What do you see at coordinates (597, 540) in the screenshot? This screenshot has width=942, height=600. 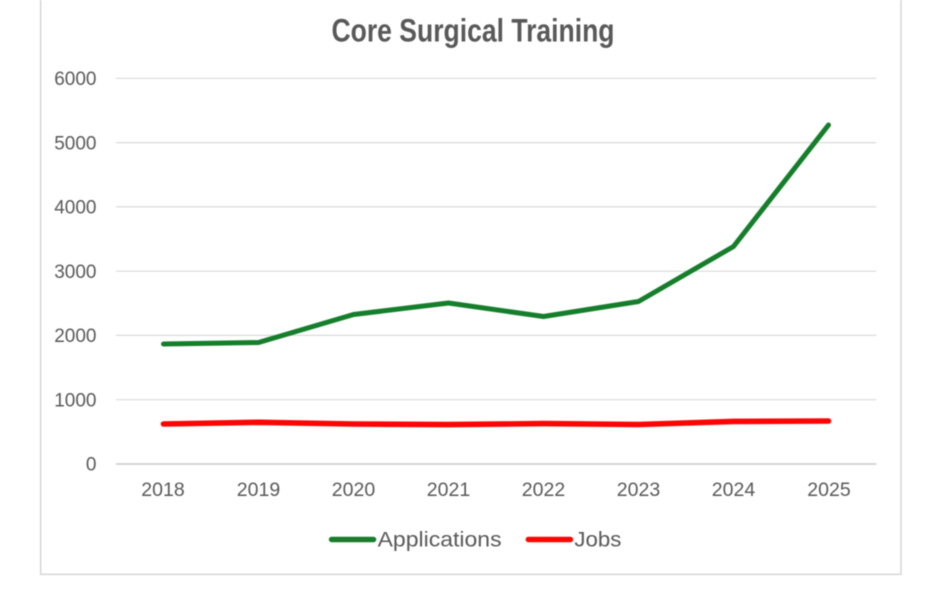 I see `svg-text: Jobs` at bounding box center [597, 540].